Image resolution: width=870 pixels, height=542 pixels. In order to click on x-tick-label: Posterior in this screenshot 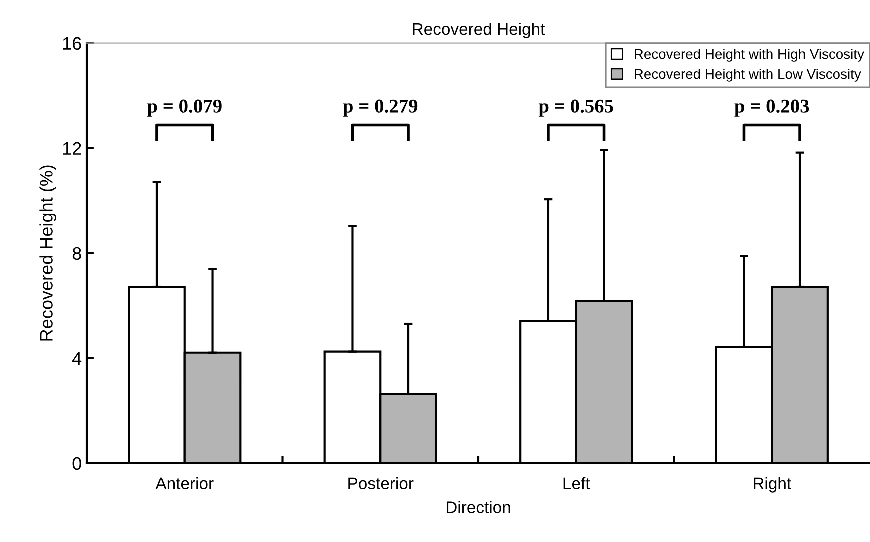, I will do `click(381, 483)`.